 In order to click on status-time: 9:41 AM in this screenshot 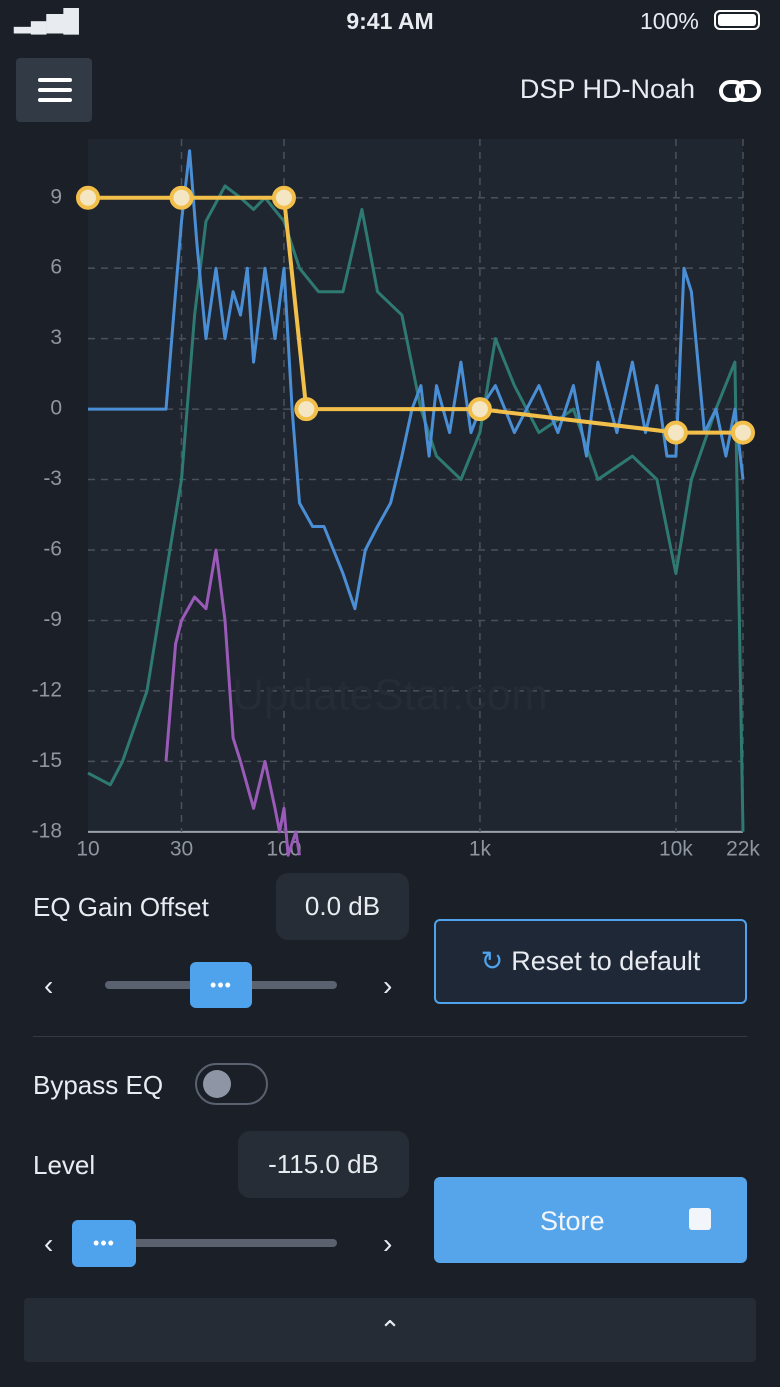, I will do `click(390, 21)`.